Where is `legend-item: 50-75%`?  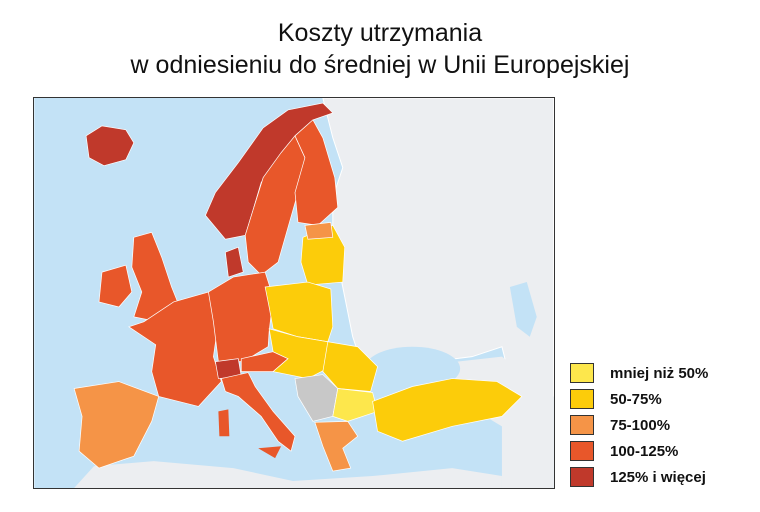
legend-item: 50-75% is located at coordinates (639, 399).